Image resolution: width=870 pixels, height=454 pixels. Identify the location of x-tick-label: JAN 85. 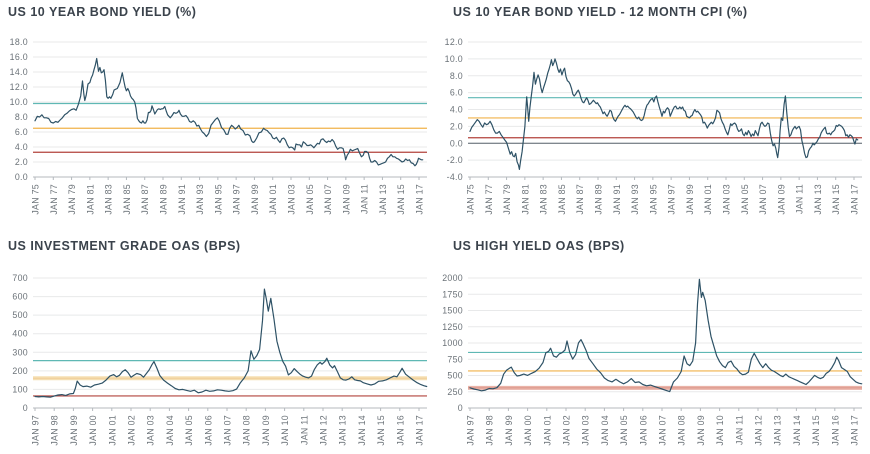
(127, 199).